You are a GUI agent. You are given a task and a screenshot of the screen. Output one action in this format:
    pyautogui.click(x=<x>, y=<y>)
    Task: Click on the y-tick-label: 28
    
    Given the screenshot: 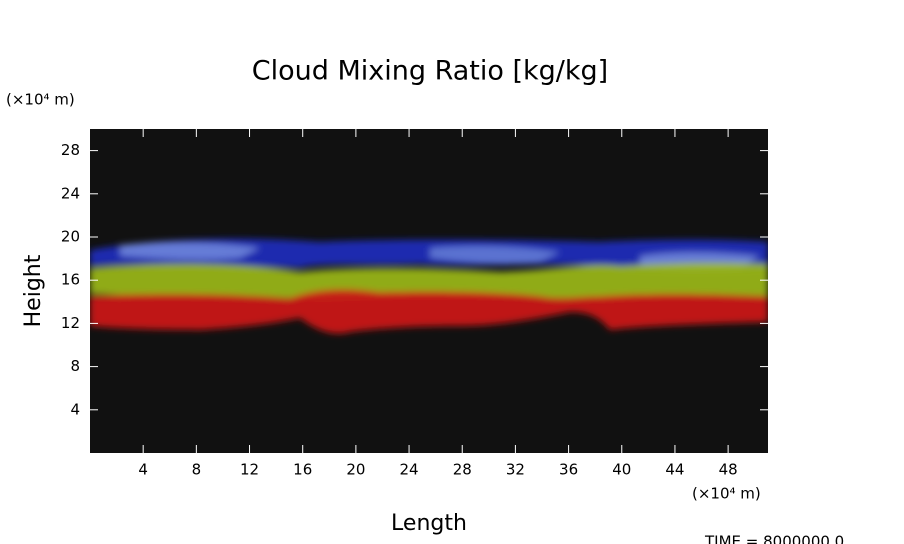 What is the action you would take?
    pyautogui.click(x=70, y=150)
    